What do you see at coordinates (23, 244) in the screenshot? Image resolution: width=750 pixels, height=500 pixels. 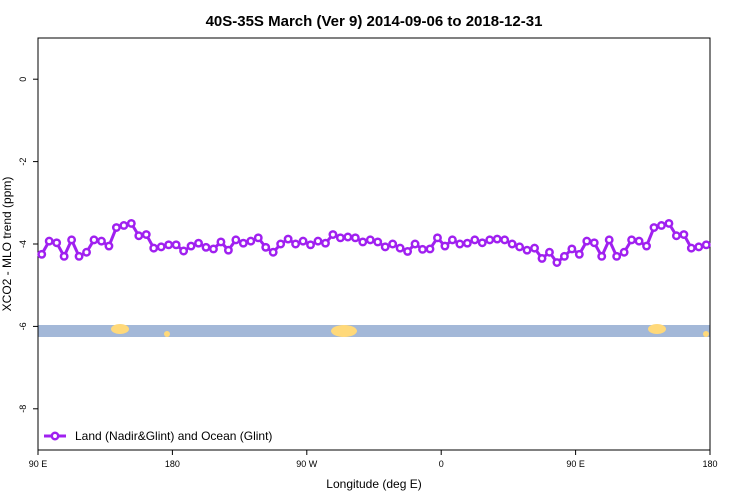 I see `y-tick-label: -4` at bounding box center [23, 244].